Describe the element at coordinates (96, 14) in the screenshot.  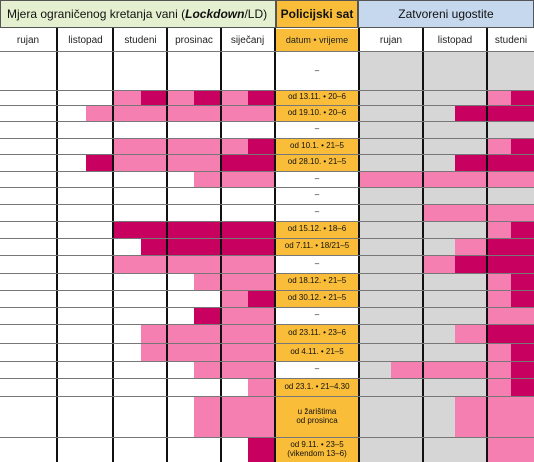
I see `lockdown-header-prefix: Mjera ograničenog kretanja vani (` at that location.